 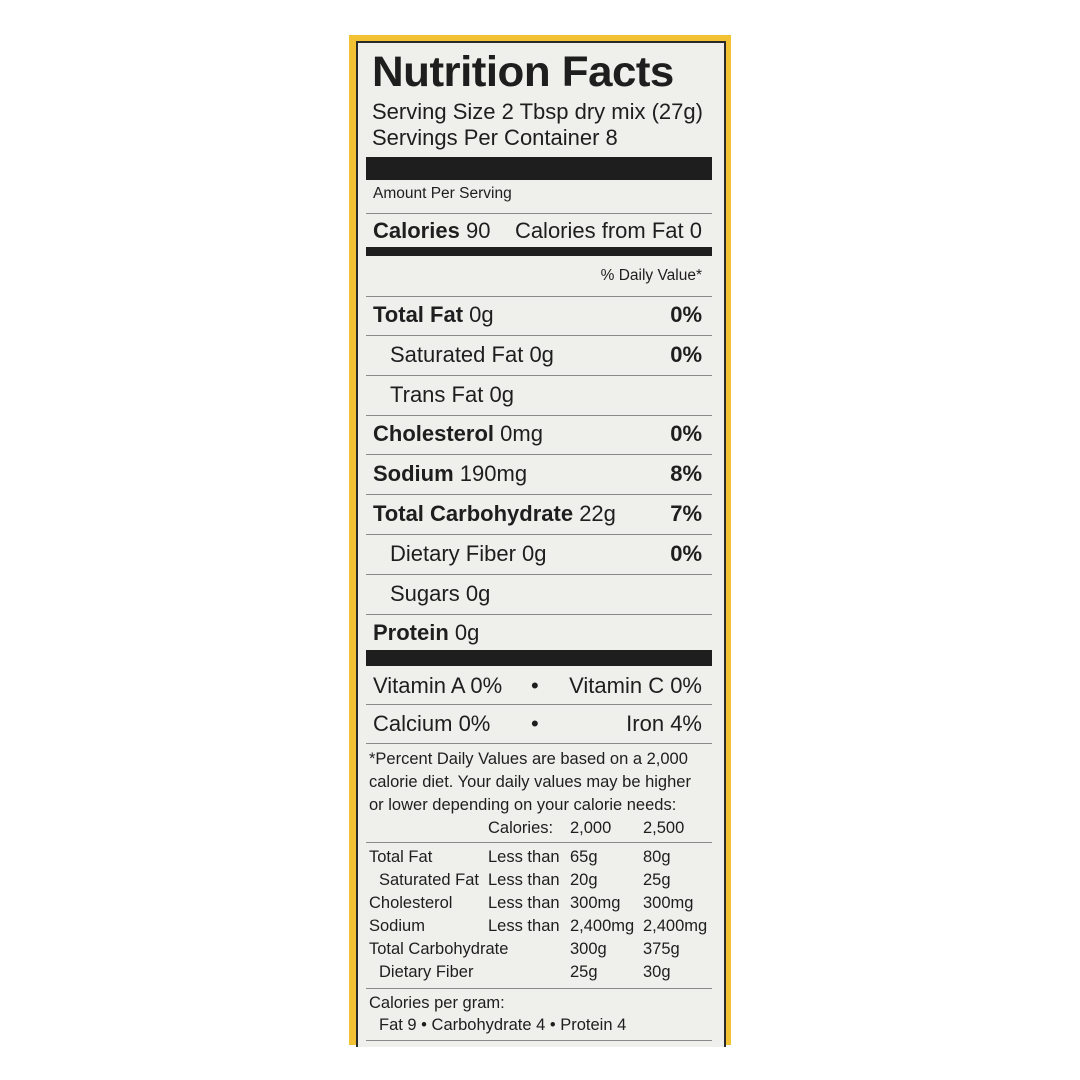 I want to click on nutrient-row: Dietary Fiber 0g, so click(x=468, y=554).